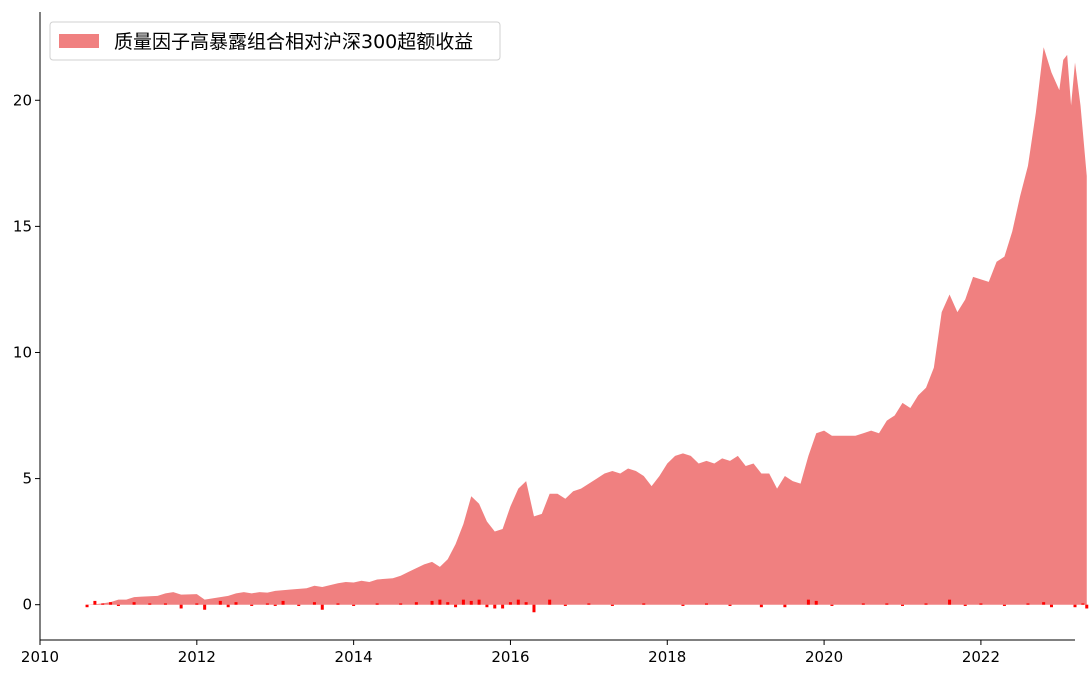 The height and width of the screenshot is (679, 1089). I want to click on legend-box, so click(275, 41).